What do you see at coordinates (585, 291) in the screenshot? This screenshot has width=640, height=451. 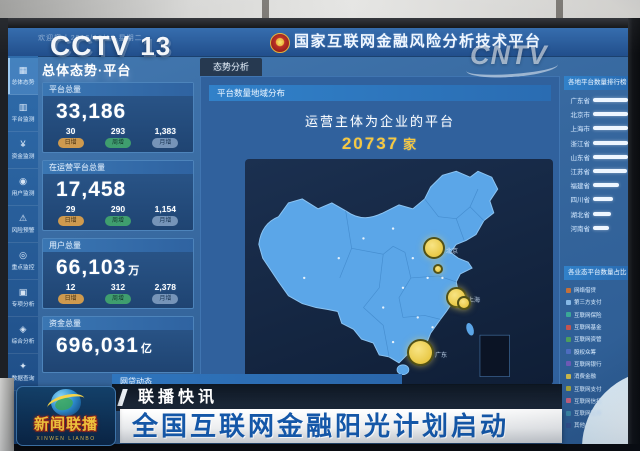 I see `legend-label: 网络借贷` at bounding box center [585, 291].